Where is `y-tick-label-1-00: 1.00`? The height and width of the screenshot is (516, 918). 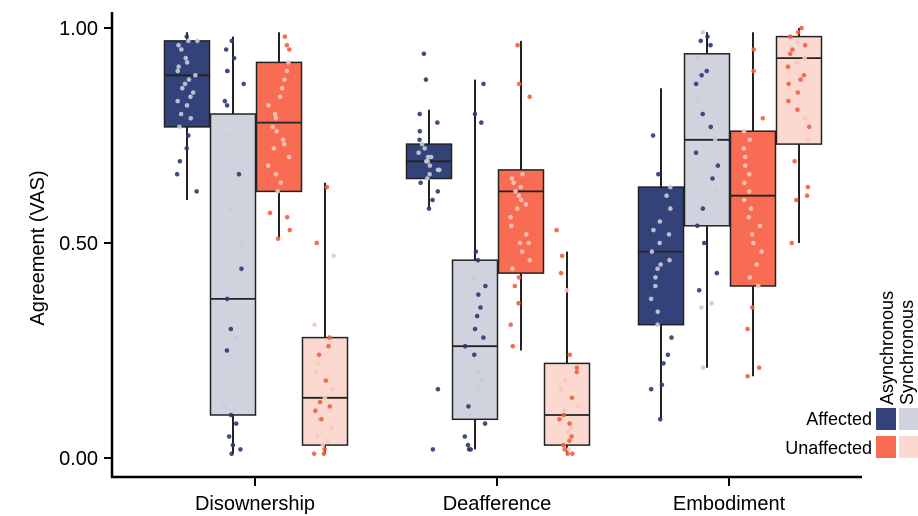 y-tick-label-1-00: 1.00 is located at coordinates (78, 29).